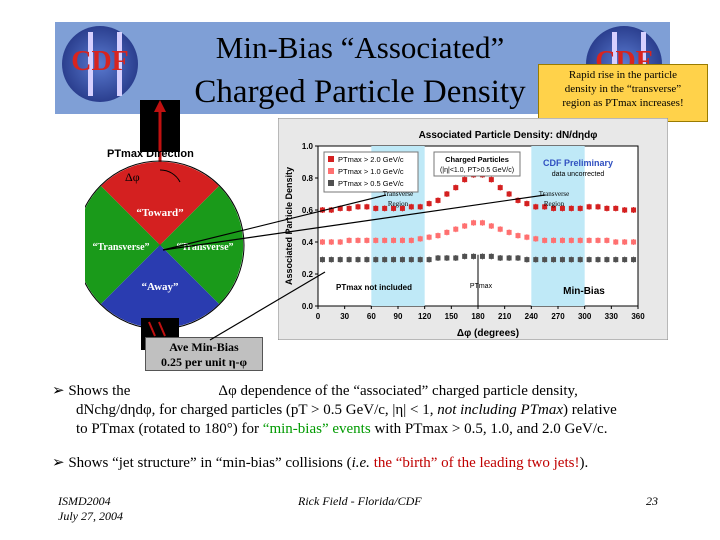  Describe the element at coordinates (204, 362) in the screenshot. I see `ave-box-line: 0.25 per unit η-φ` at that location.